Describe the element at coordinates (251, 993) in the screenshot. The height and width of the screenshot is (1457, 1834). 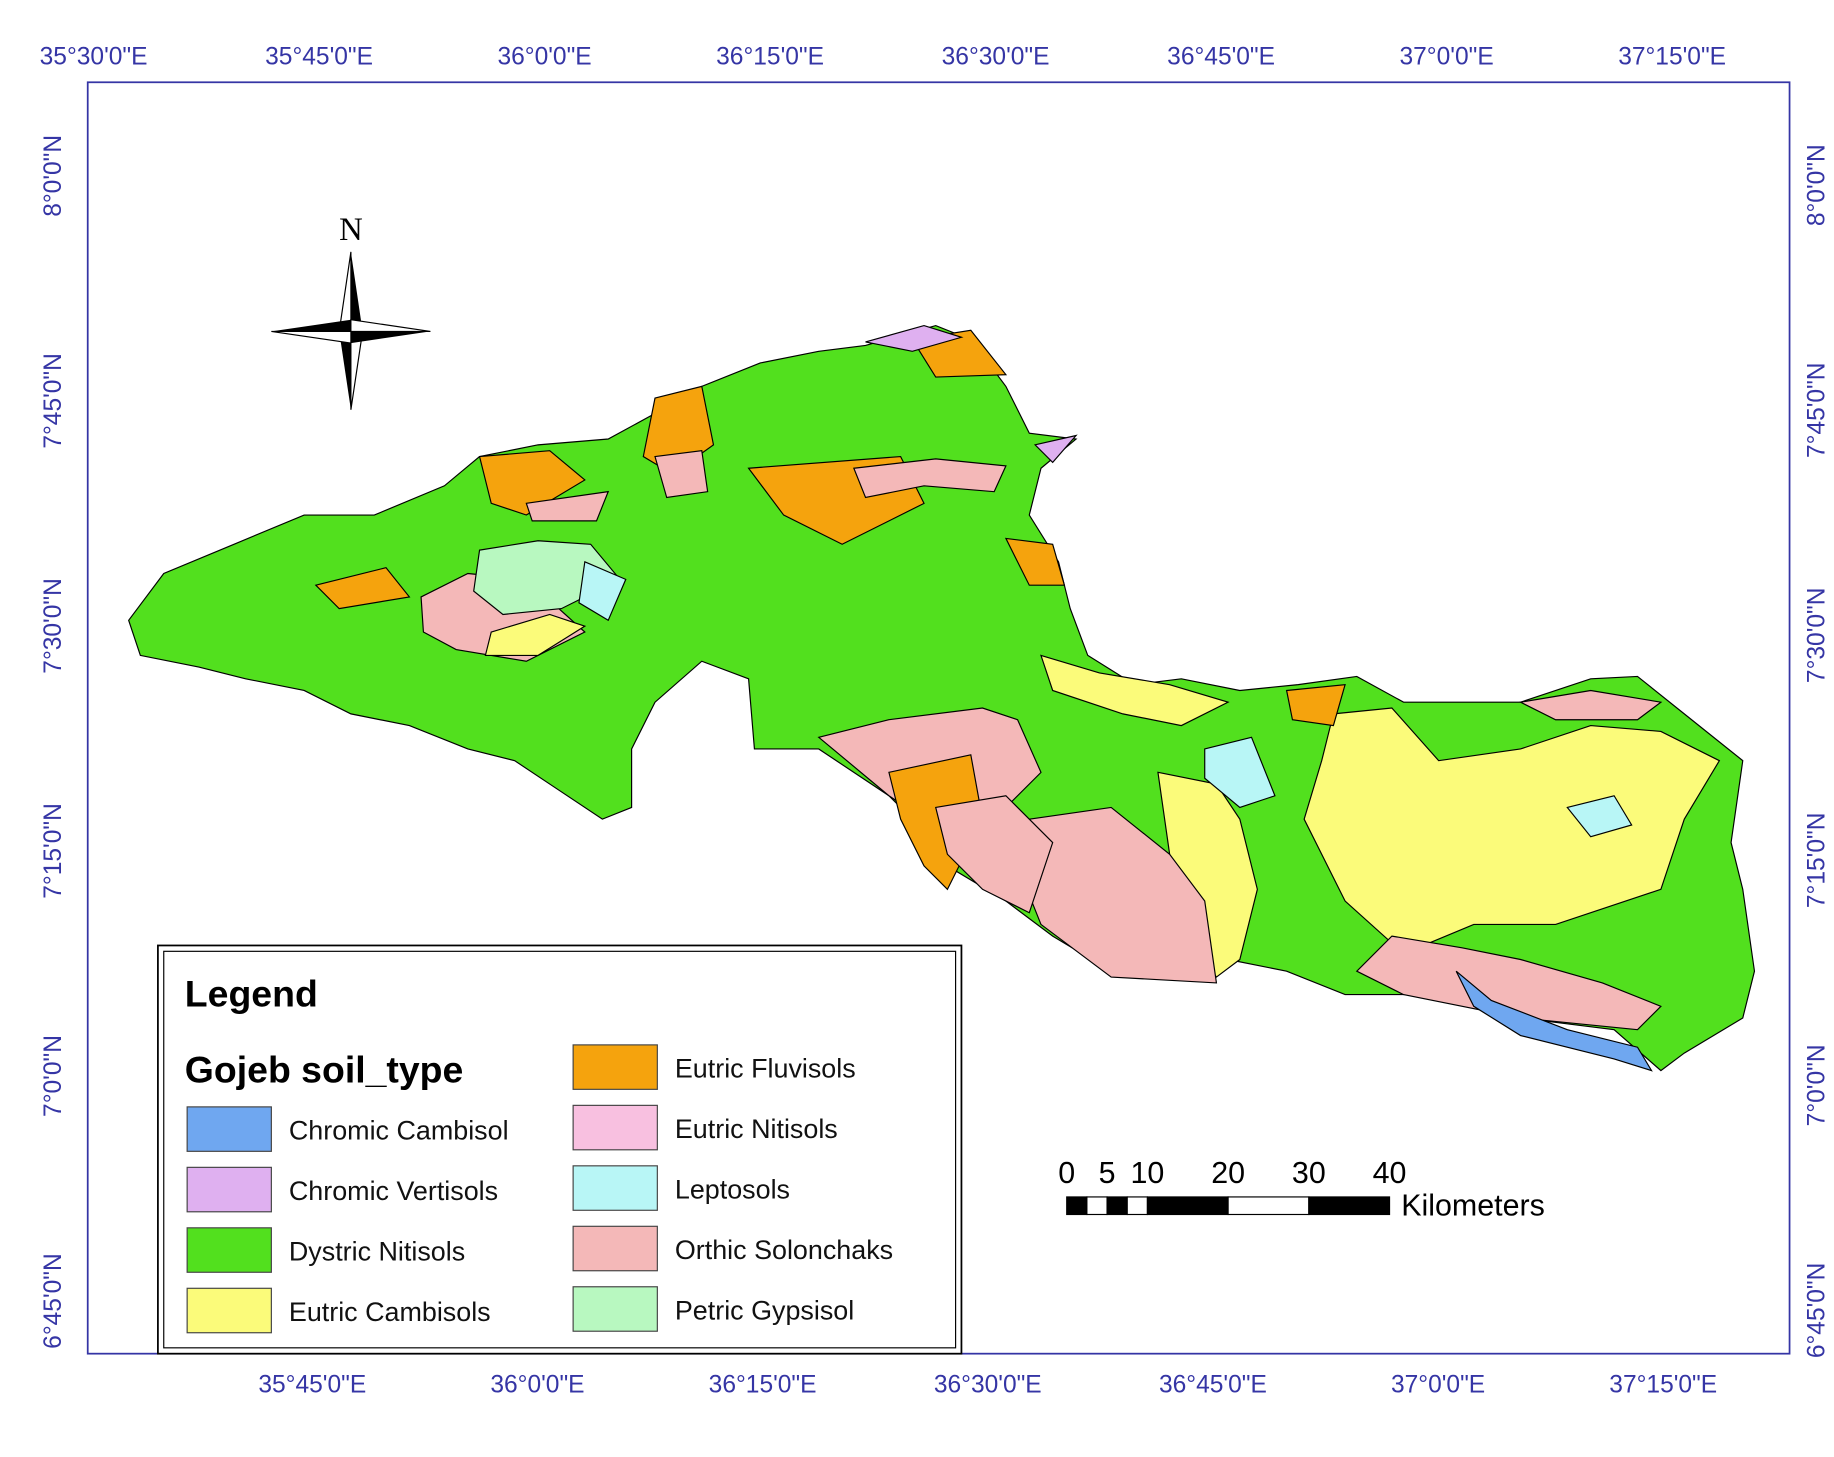
I see `legend-title: Legend` at that location.